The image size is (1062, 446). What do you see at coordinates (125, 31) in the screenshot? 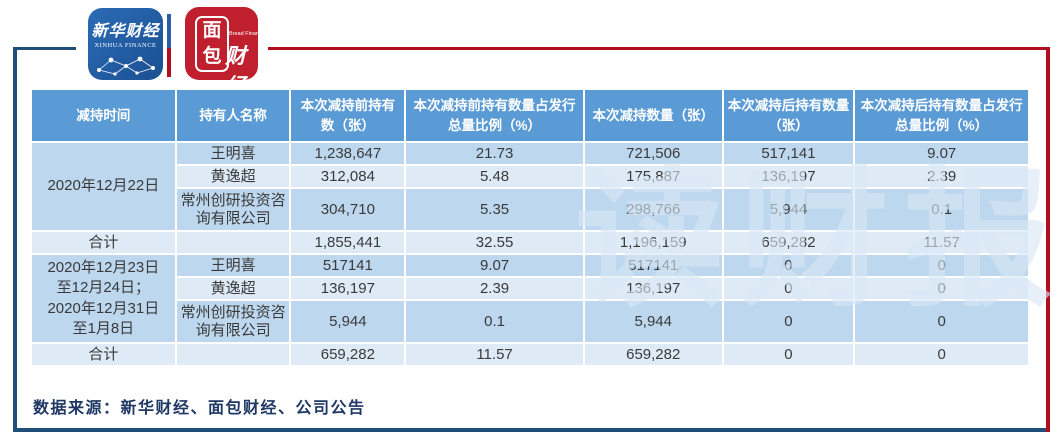
I see `xinhua-logo-title: 新华财经` at bounding box center [125, 31].